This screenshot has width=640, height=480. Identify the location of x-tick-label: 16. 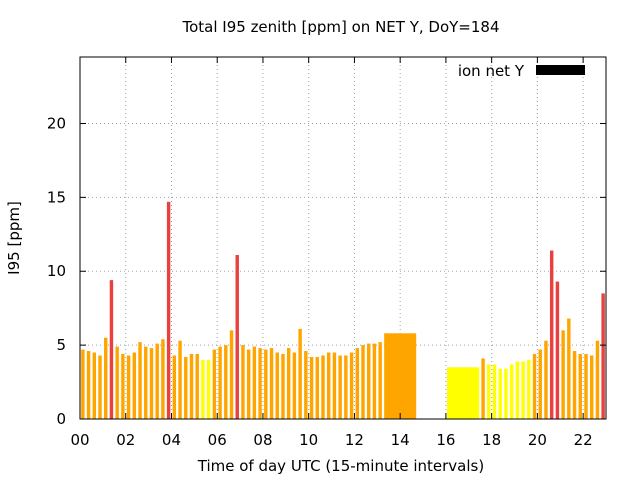
(445, 440).